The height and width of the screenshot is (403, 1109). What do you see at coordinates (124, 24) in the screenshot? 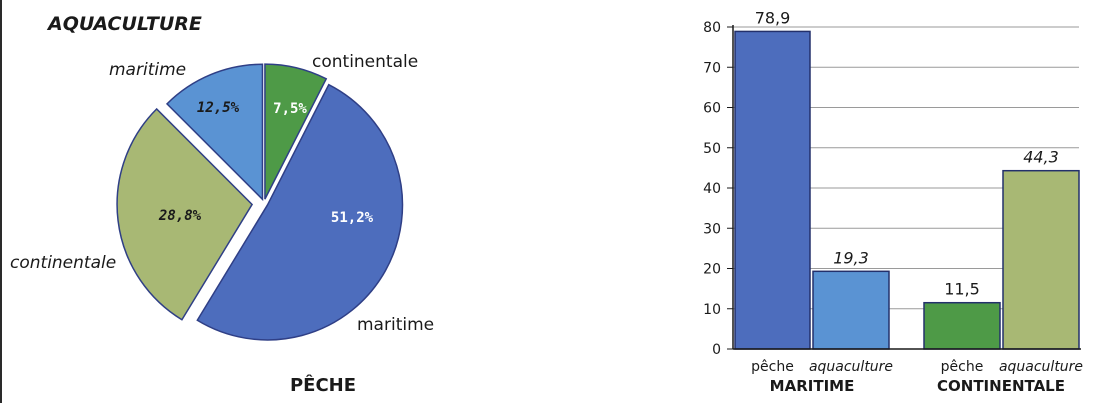
I see `pie-top-label: AQUACULTURE` at bounding box center [124, 24].